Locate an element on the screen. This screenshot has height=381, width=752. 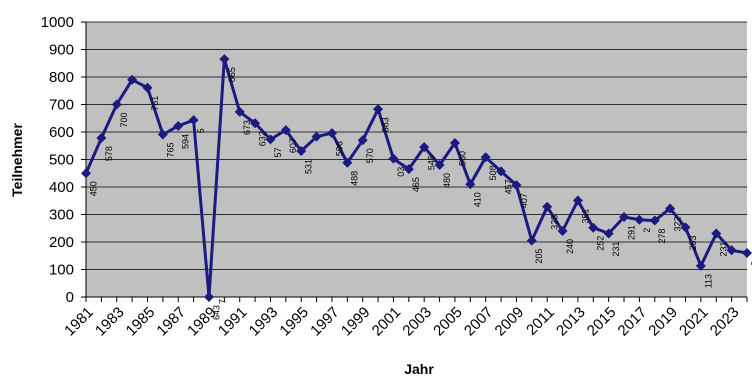
y-tick-label: 900 is located at coordinates (61, 50).